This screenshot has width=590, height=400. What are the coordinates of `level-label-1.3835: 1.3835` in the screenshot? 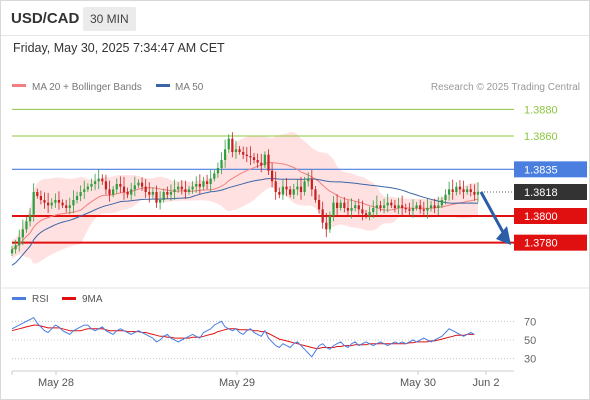 It's located at (541, 170).